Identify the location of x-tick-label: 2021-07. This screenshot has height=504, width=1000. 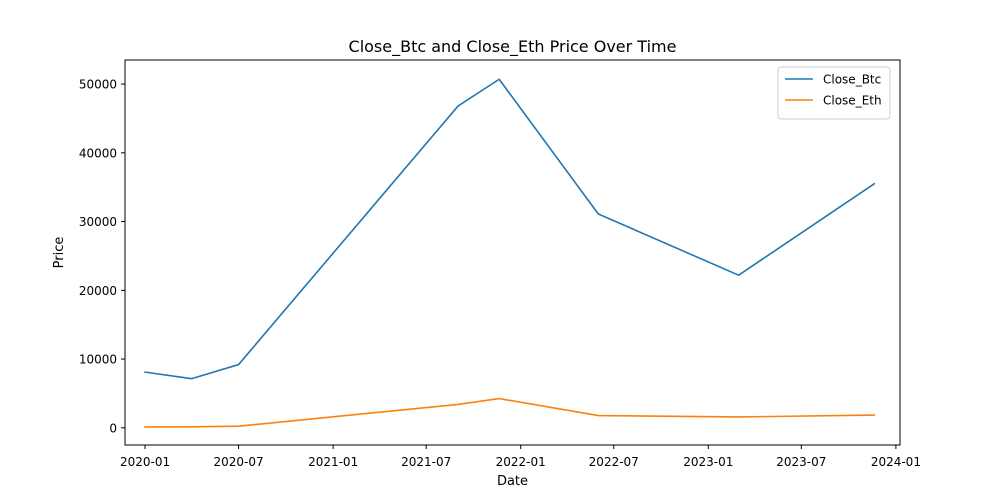
(426, 462).